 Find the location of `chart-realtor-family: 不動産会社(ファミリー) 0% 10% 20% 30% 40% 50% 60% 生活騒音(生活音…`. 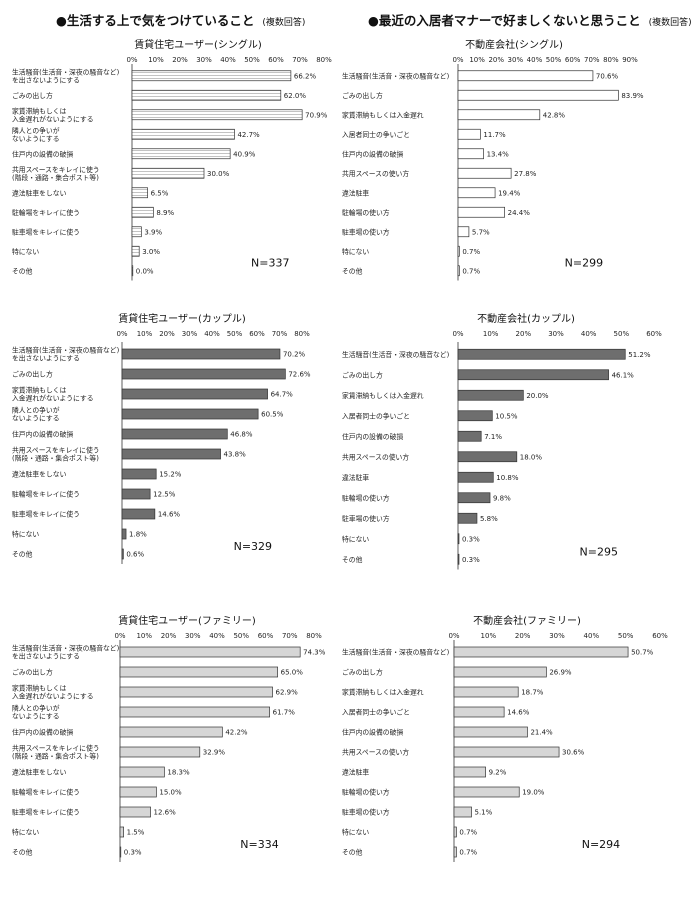

chart-realtor-family: 不動産会社(ファミリー) 0% 10% 20% 30% 40% 50% 60% 生活騒音(生活音… is located at coordinates (505, 738).